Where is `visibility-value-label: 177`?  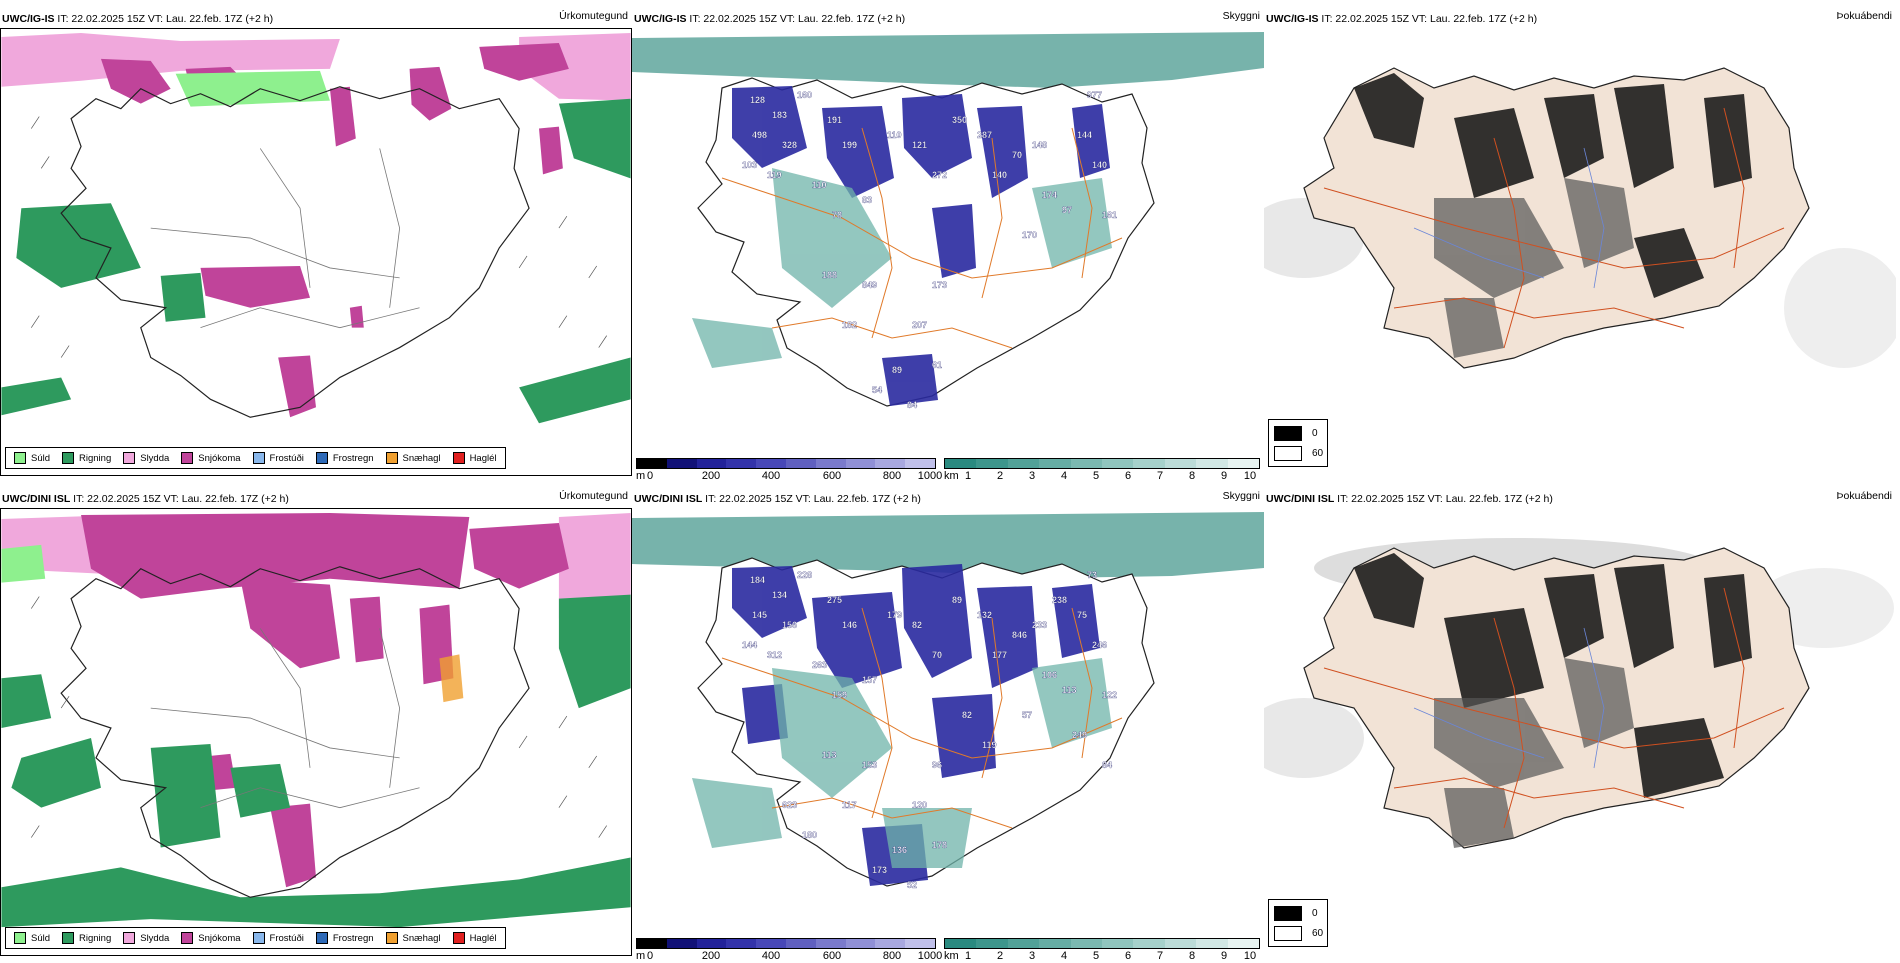 visibility-value-label: 177 is located at coordinates (999, 655).